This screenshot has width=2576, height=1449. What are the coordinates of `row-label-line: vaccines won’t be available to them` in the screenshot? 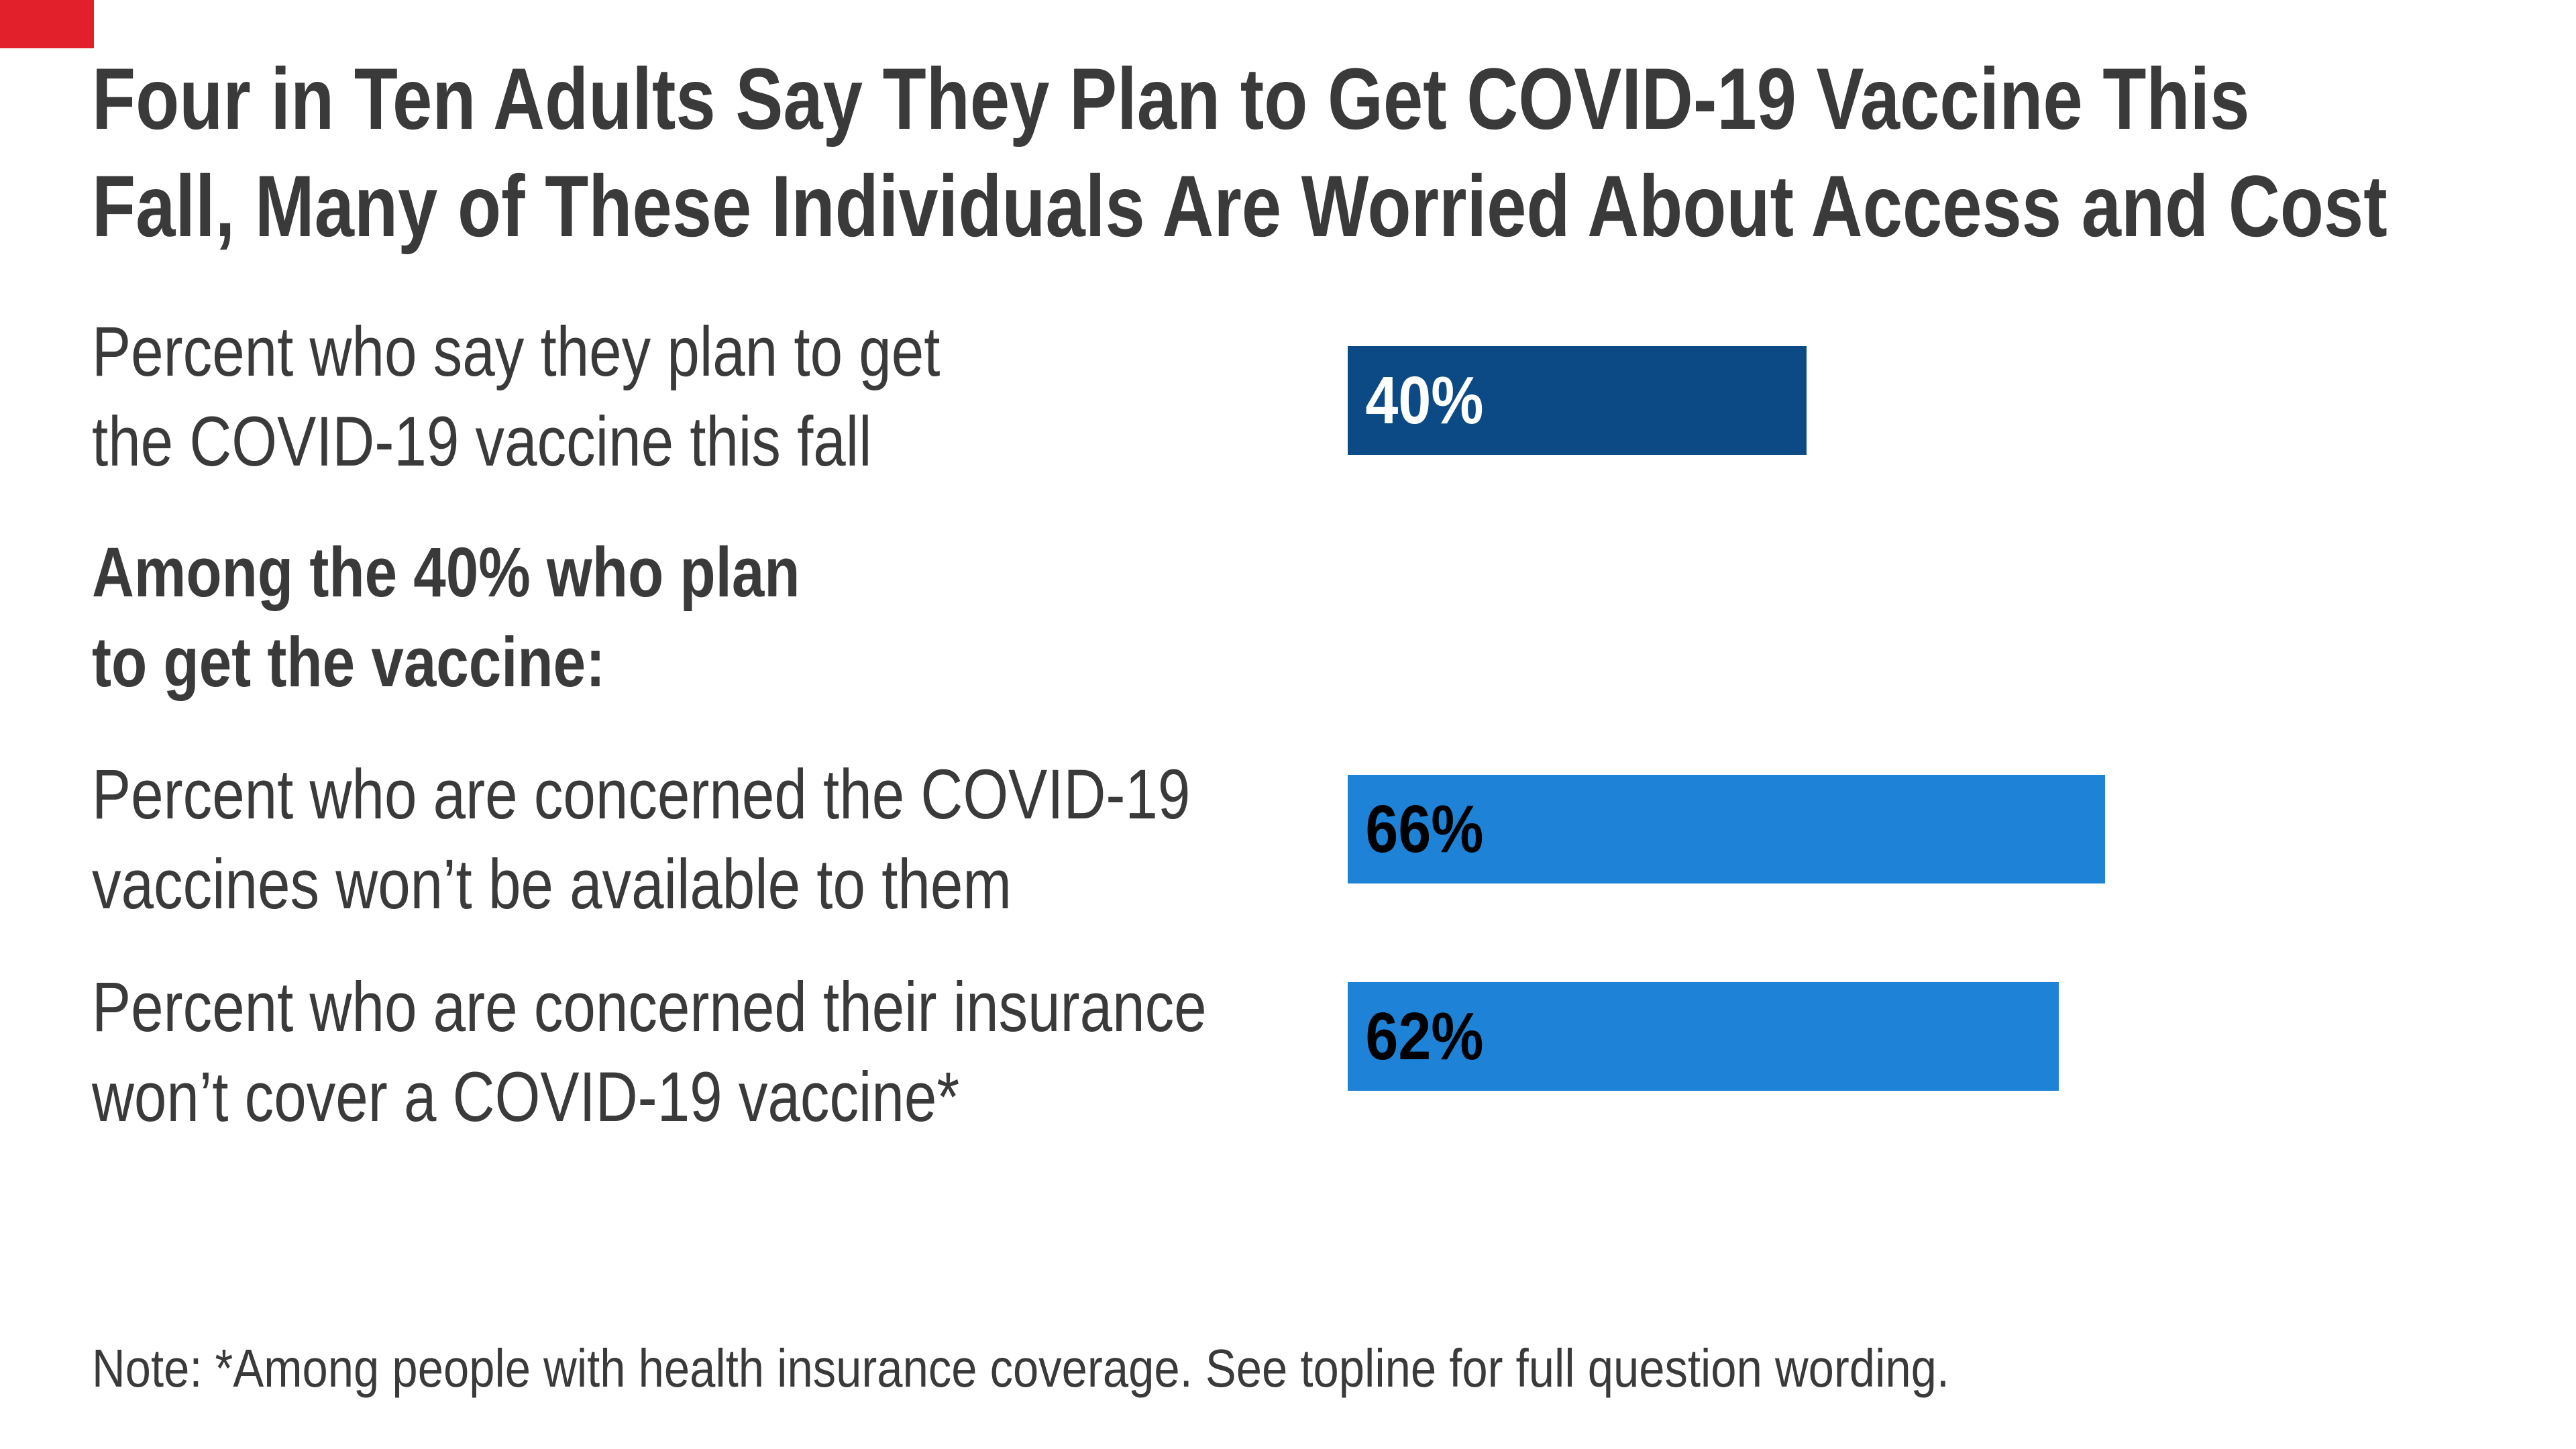 It's located at (552, 884).